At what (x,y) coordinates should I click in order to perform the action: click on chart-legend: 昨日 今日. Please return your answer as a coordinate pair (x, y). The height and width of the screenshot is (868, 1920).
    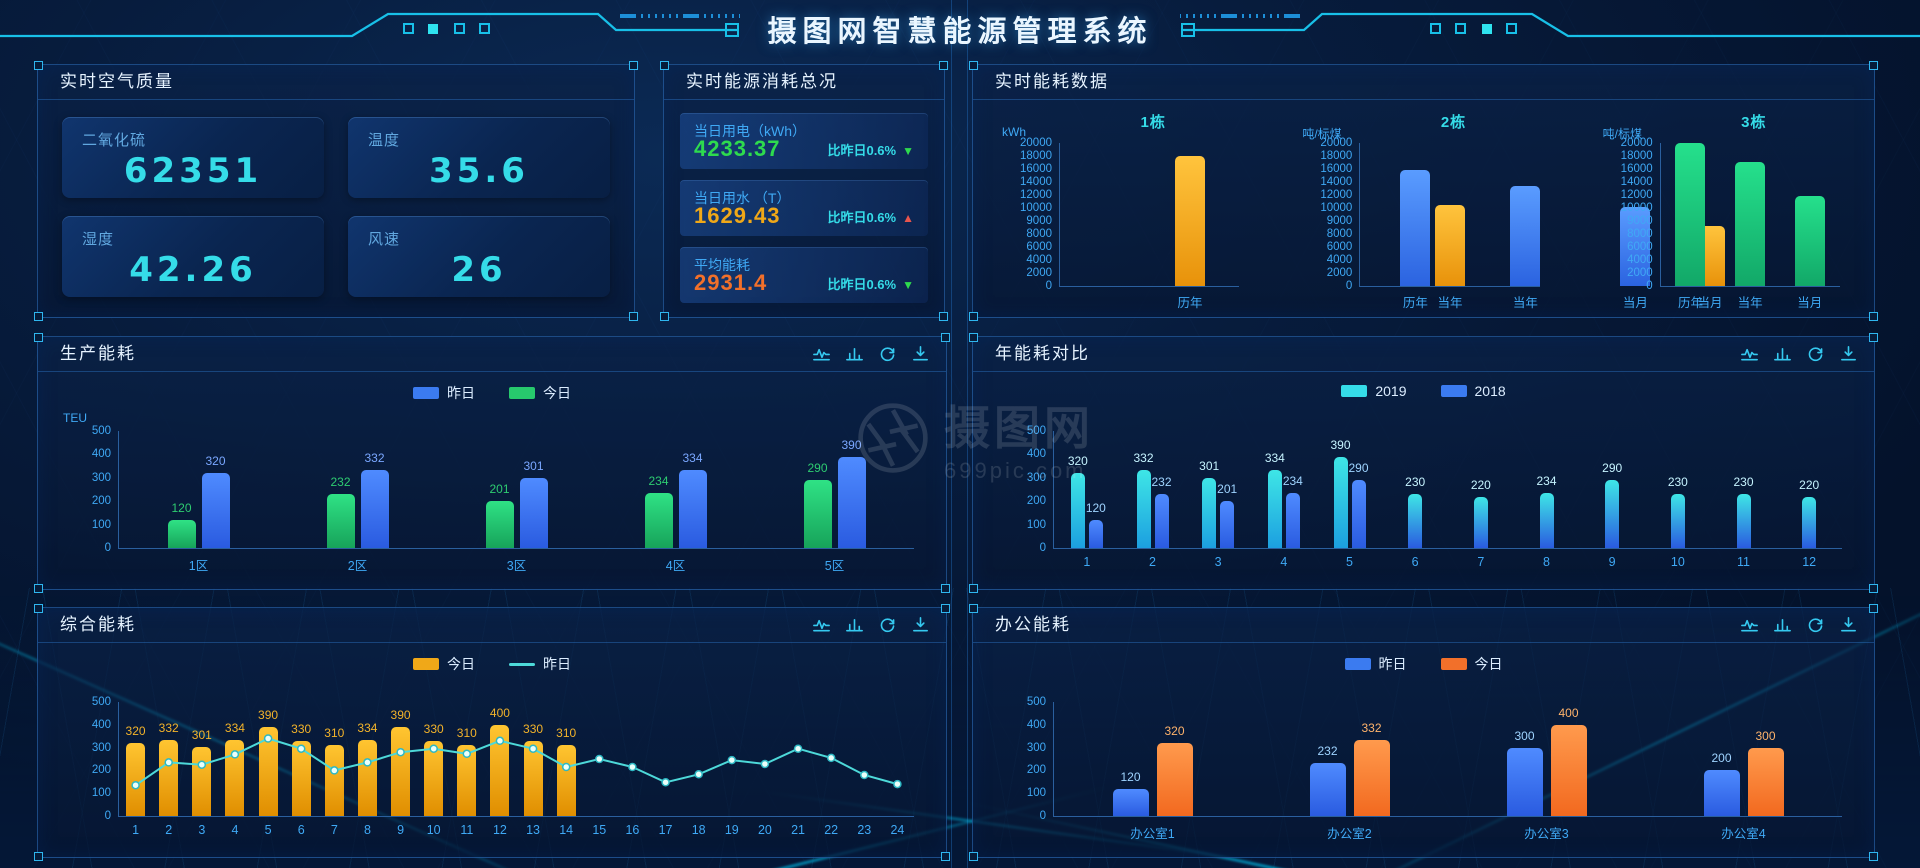
    Looking at the image, I should click on (492, 393).